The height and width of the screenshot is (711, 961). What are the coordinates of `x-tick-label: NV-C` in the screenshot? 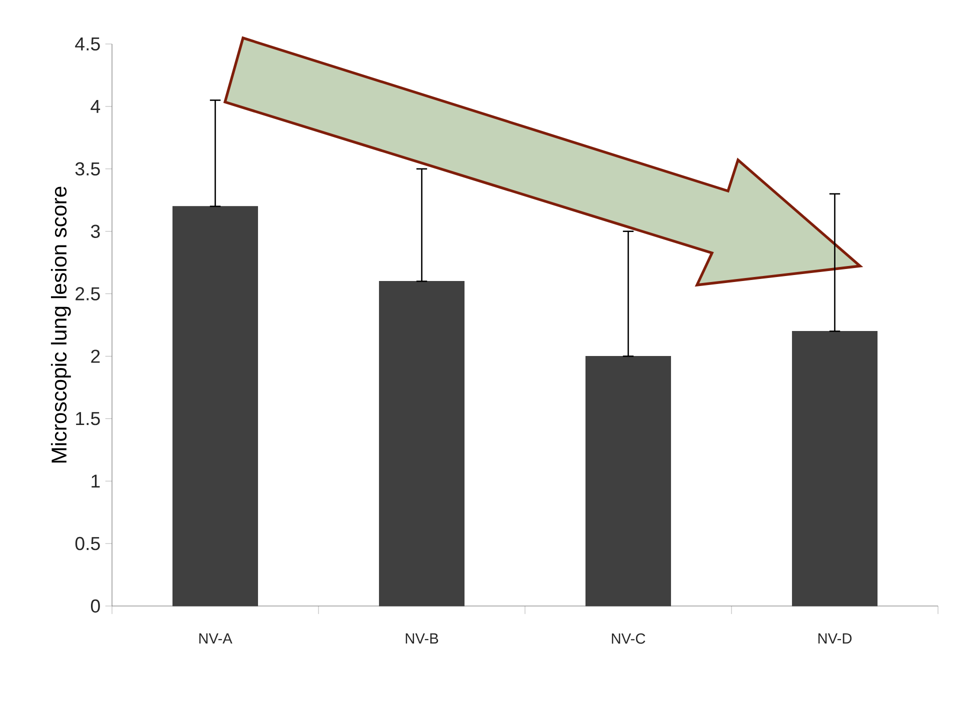 It's located at (629, 638).